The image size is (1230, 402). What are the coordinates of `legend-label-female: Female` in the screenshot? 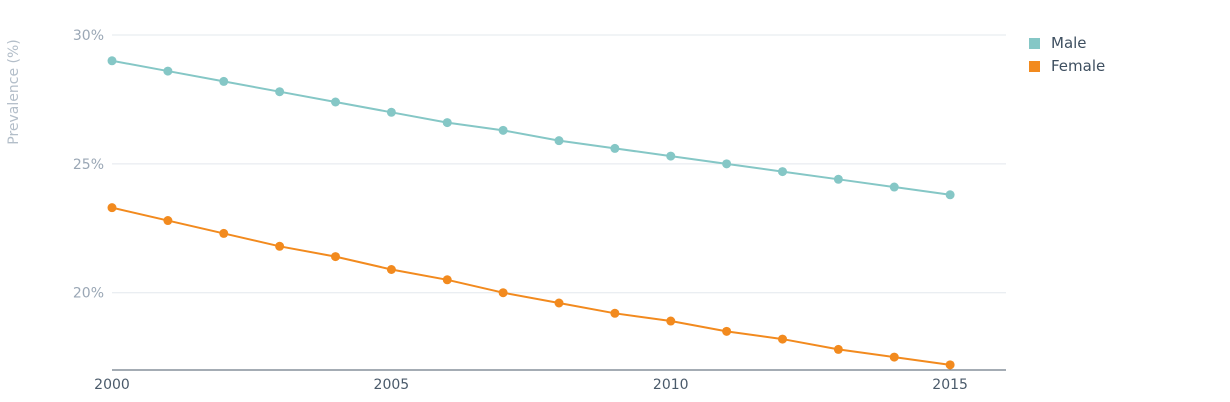 It's located at (1078, 66).